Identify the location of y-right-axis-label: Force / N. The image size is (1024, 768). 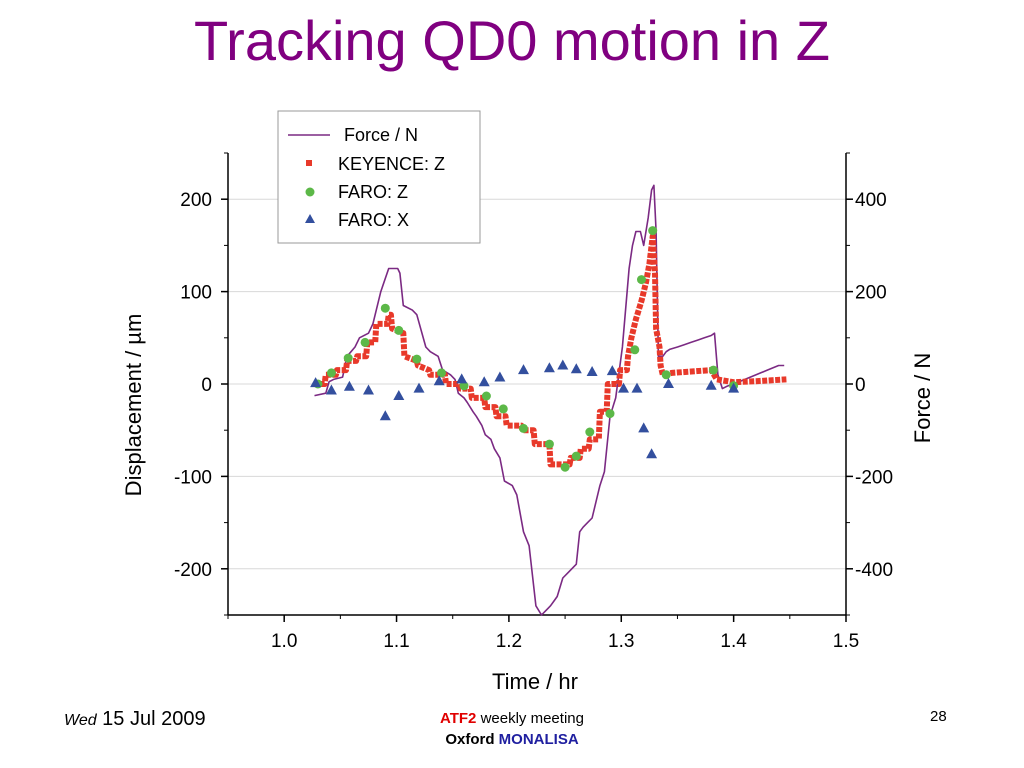
(922, 398).